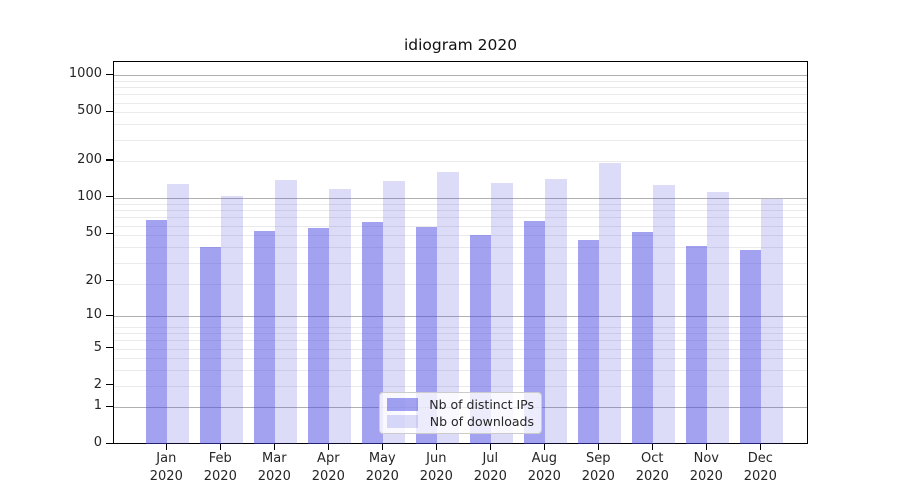 The height and width of the screenshot is (500, 900). I want to click on legend-item-downloads: Nb of downloads, so click(460, 421).